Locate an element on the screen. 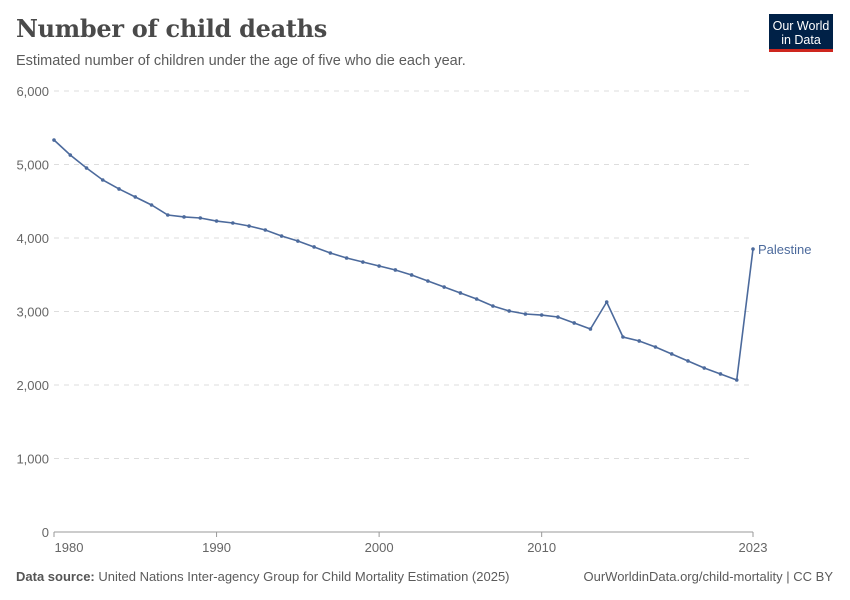 This screenshot has height=600, width=850. x-tick-label: 2023 is located at coordinates (753, 547).